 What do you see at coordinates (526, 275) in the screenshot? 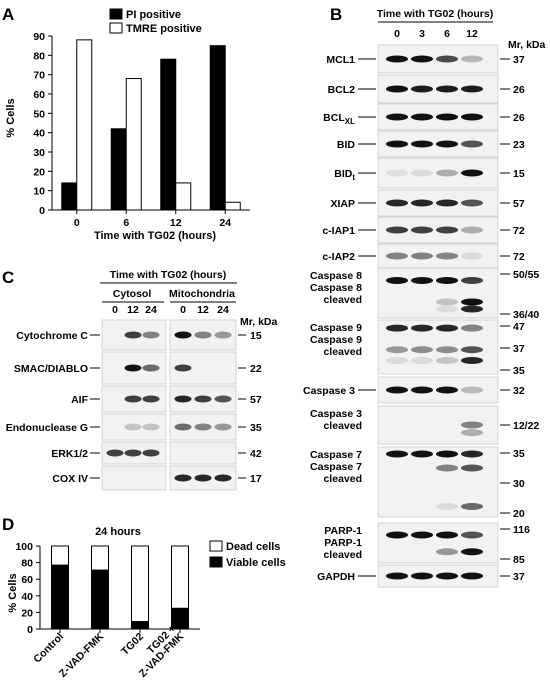
I see `blot-b-mw-label: 50/55` at bounding box center [526, 275].